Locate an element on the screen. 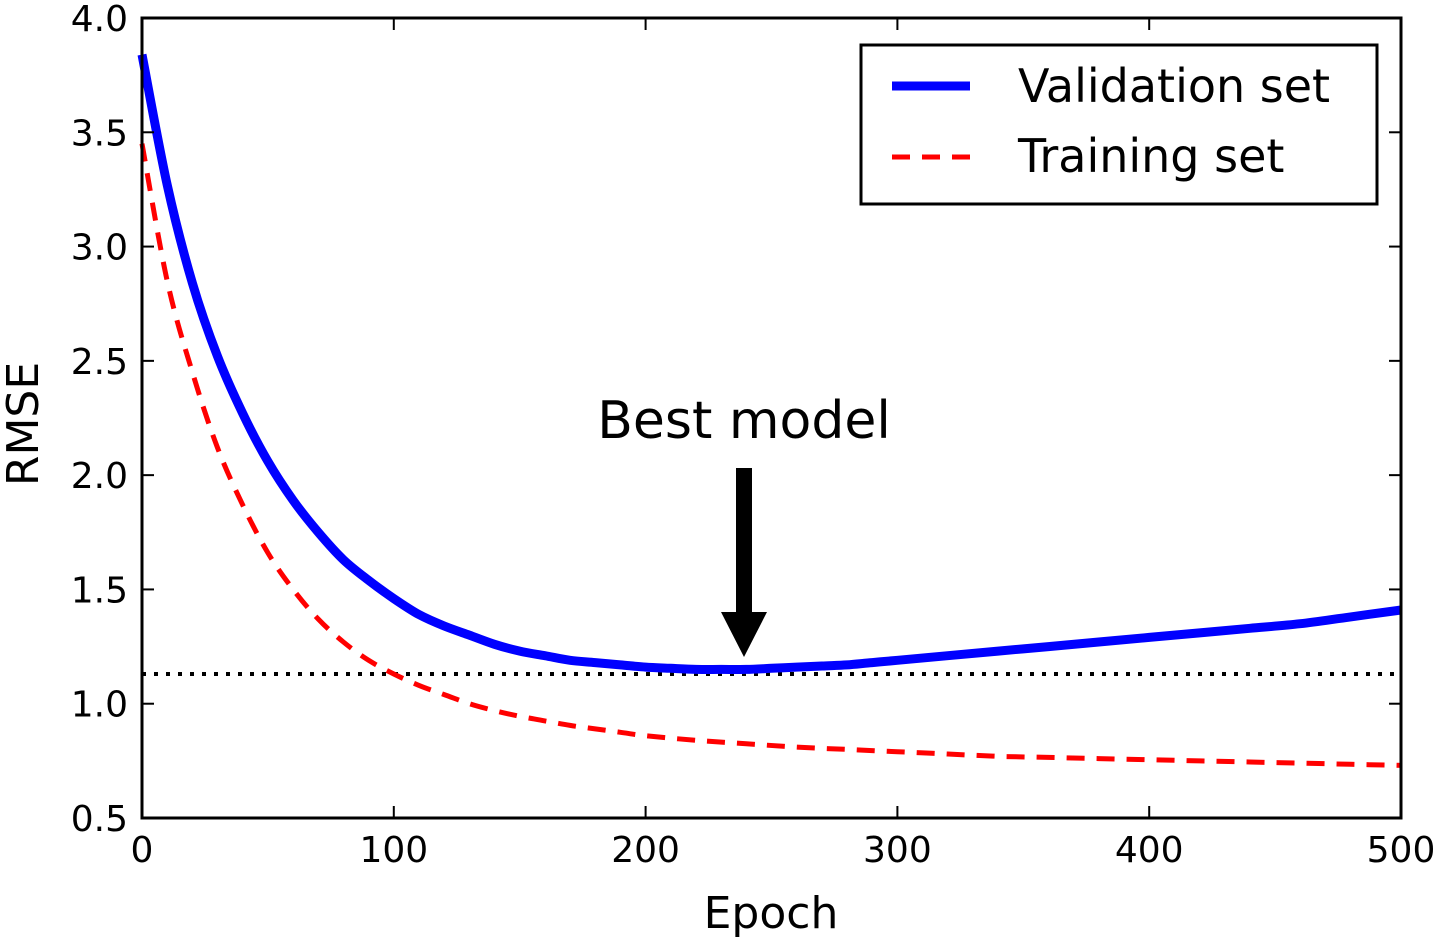 The height and width of the screenshot is (938, 1440). legend: Validation set Training set is located at coordinates (1119, 124).